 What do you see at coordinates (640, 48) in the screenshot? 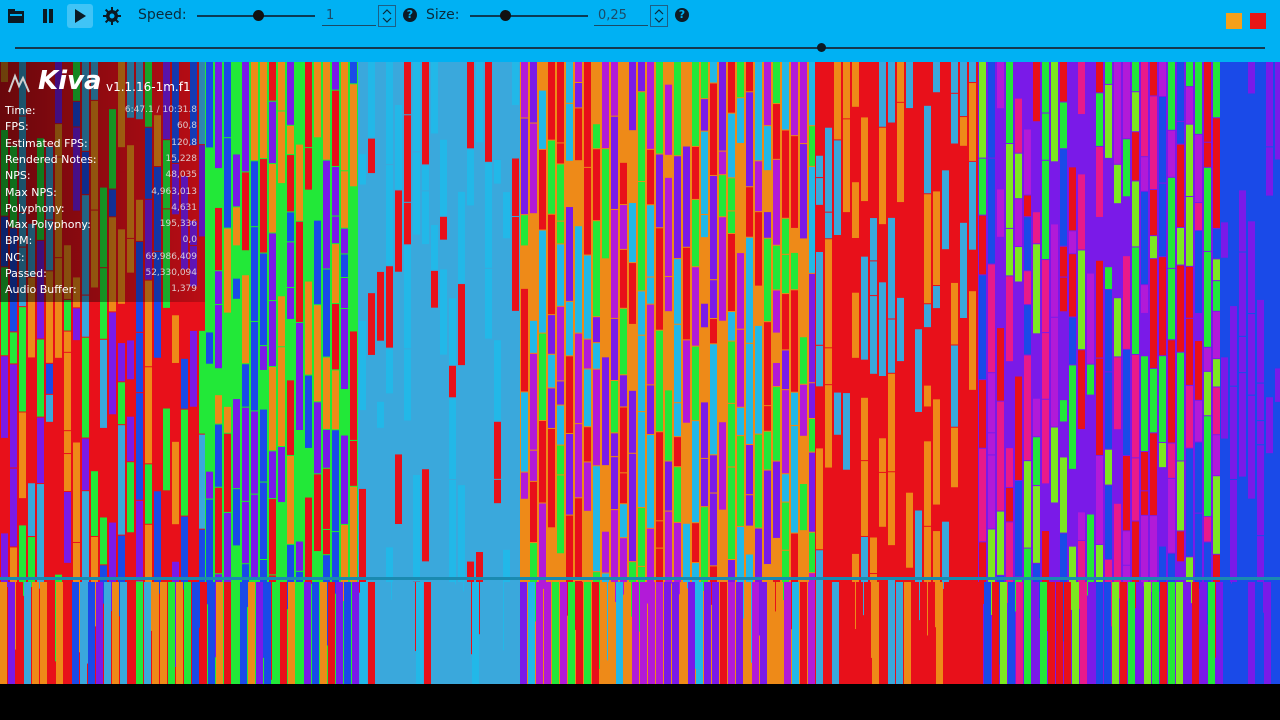
I see `seek-bar` at bounding box center [640, 48].